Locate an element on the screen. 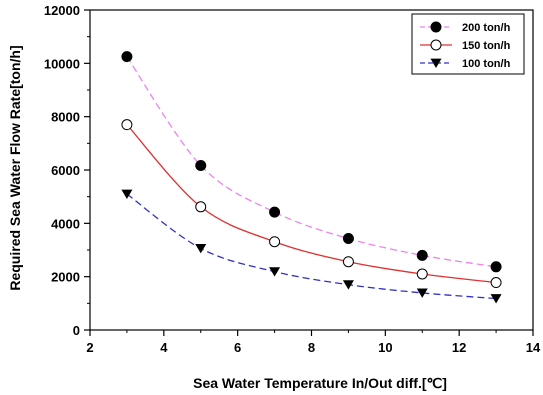  legend: 200 ton/h 150 ton/h 100 ton/h is located at coordinates (468, 44).